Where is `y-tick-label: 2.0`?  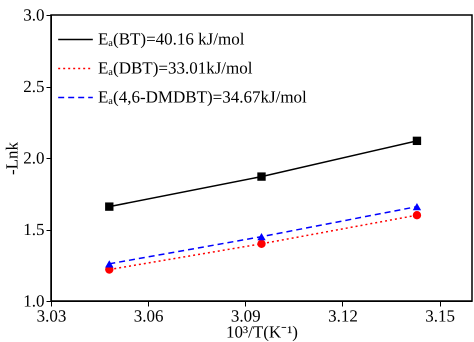
y-tick-label: 2.0 is located at coordinates (33, 158).